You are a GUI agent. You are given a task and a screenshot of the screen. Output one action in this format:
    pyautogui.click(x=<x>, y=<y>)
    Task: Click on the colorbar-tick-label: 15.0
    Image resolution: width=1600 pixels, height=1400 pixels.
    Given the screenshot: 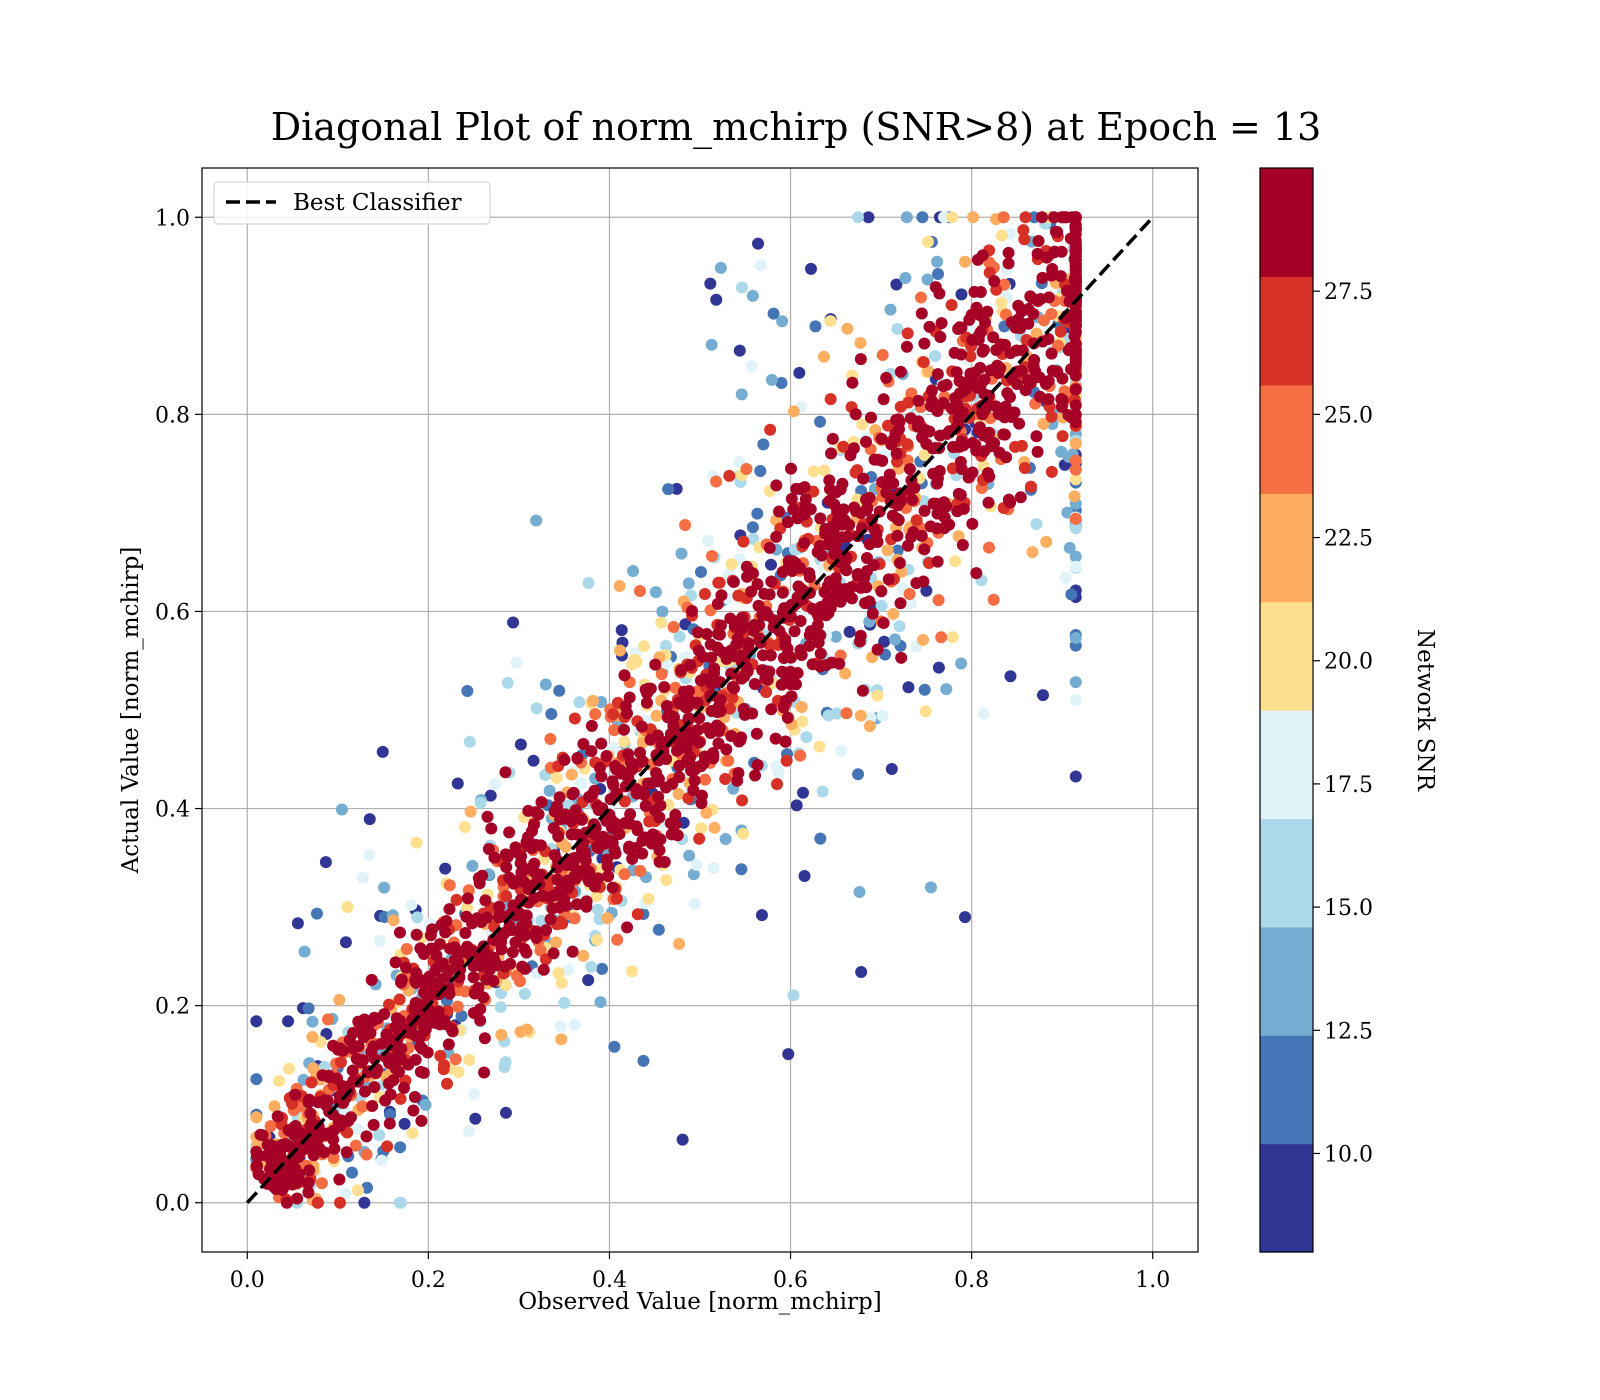 What is the action you would take?
    pyautogui.click(x=1348, y=908)
    